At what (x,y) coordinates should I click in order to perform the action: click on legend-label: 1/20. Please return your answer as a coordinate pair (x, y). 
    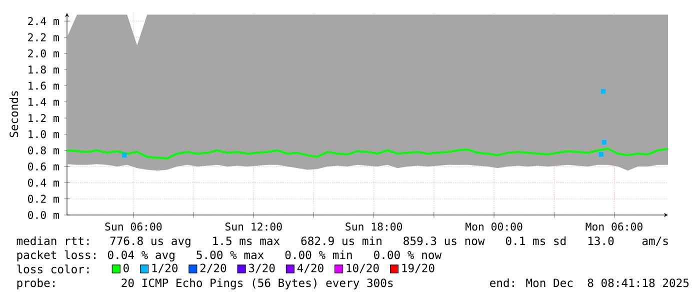
    Looking at the image, I should click on (165, 269).